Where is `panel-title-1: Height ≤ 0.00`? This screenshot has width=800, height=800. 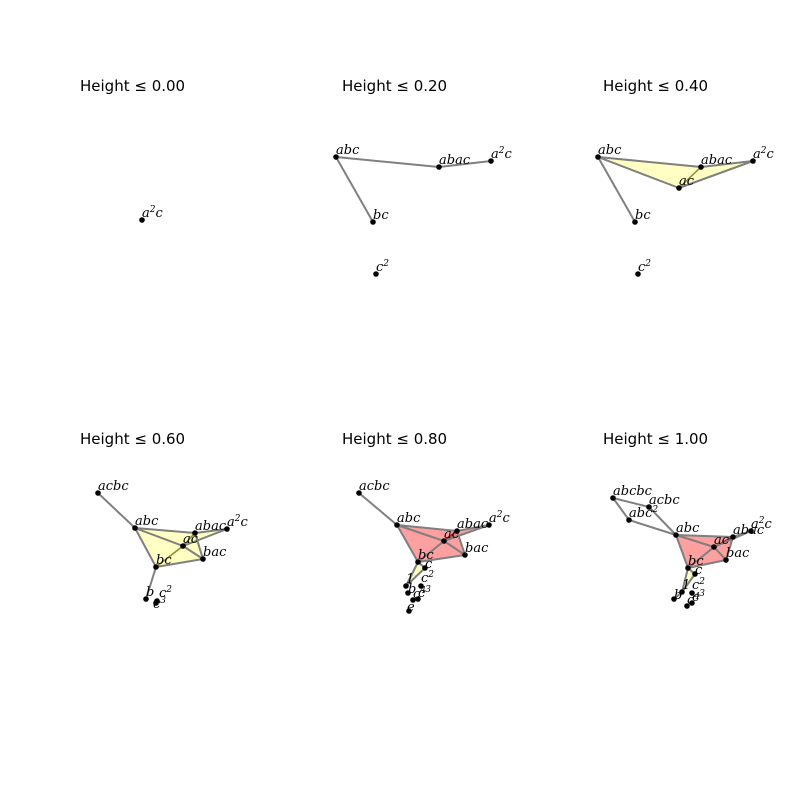
panel-title-1: Height ≤ 0.00 is located at coordinates (132, 86).